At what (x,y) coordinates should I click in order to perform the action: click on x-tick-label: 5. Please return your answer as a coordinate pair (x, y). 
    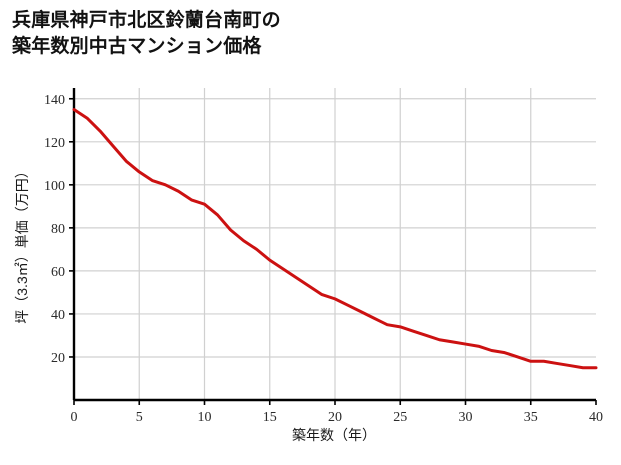
    Looking at the image, I should click on (139, 417).